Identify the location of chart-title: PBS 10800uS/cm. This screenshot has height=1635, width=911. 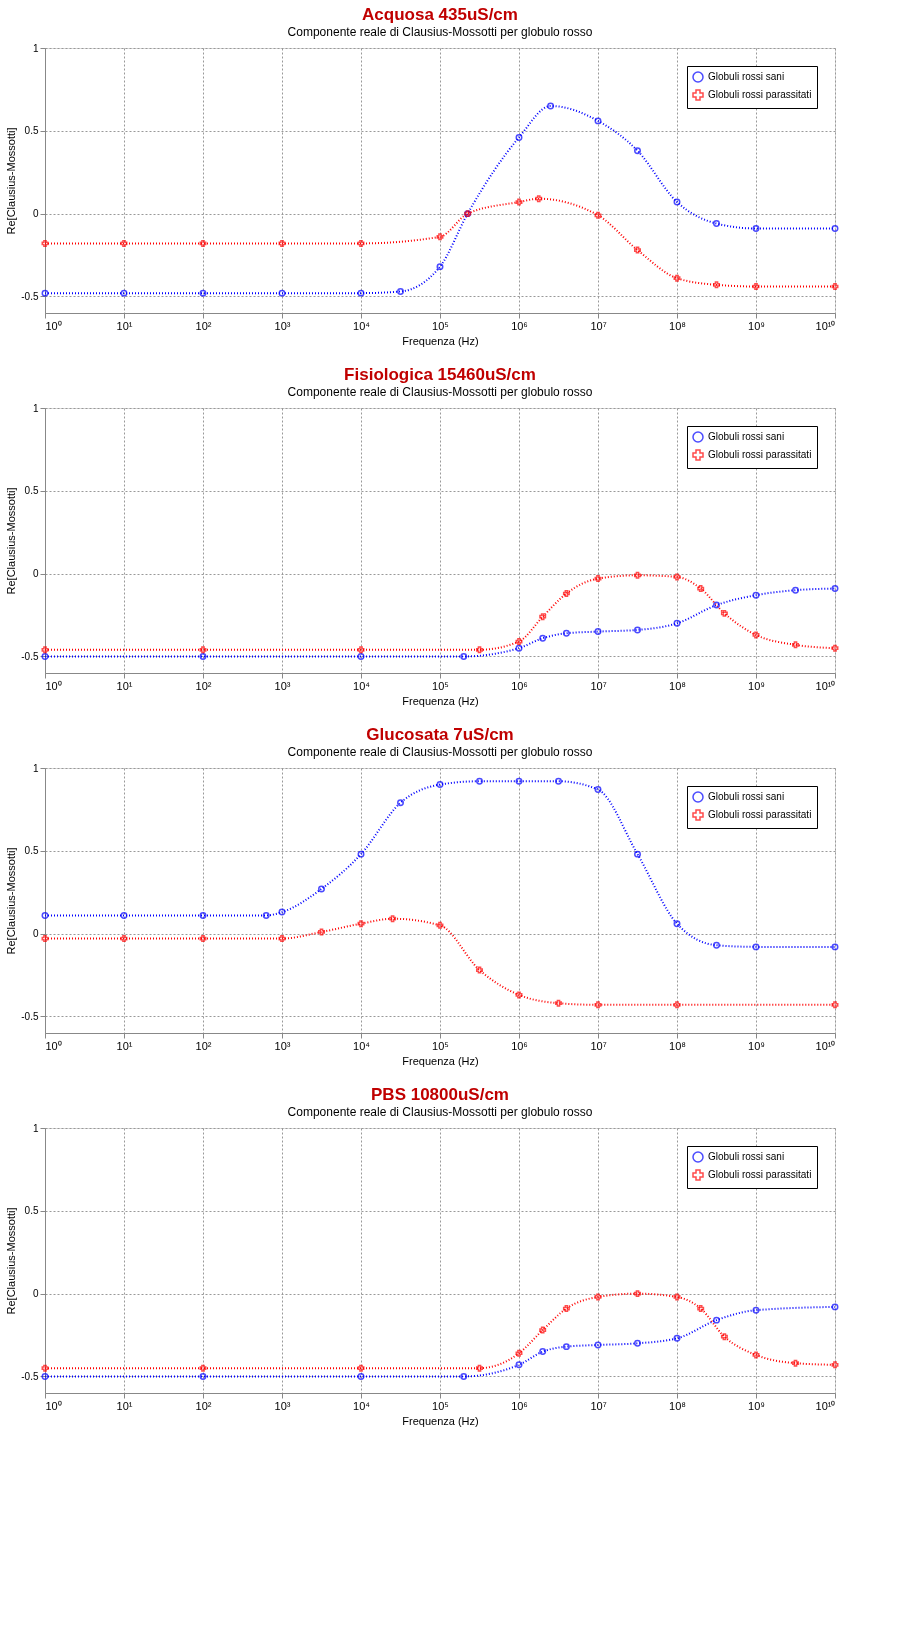
(440, 1094).